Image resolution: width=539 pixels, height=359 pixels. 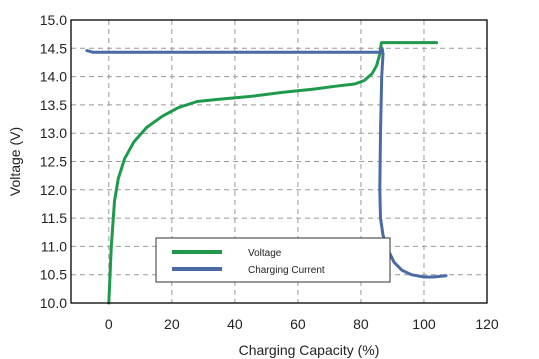 I want to click on y-tick-label: 14.0, so click(x=53, y=77).